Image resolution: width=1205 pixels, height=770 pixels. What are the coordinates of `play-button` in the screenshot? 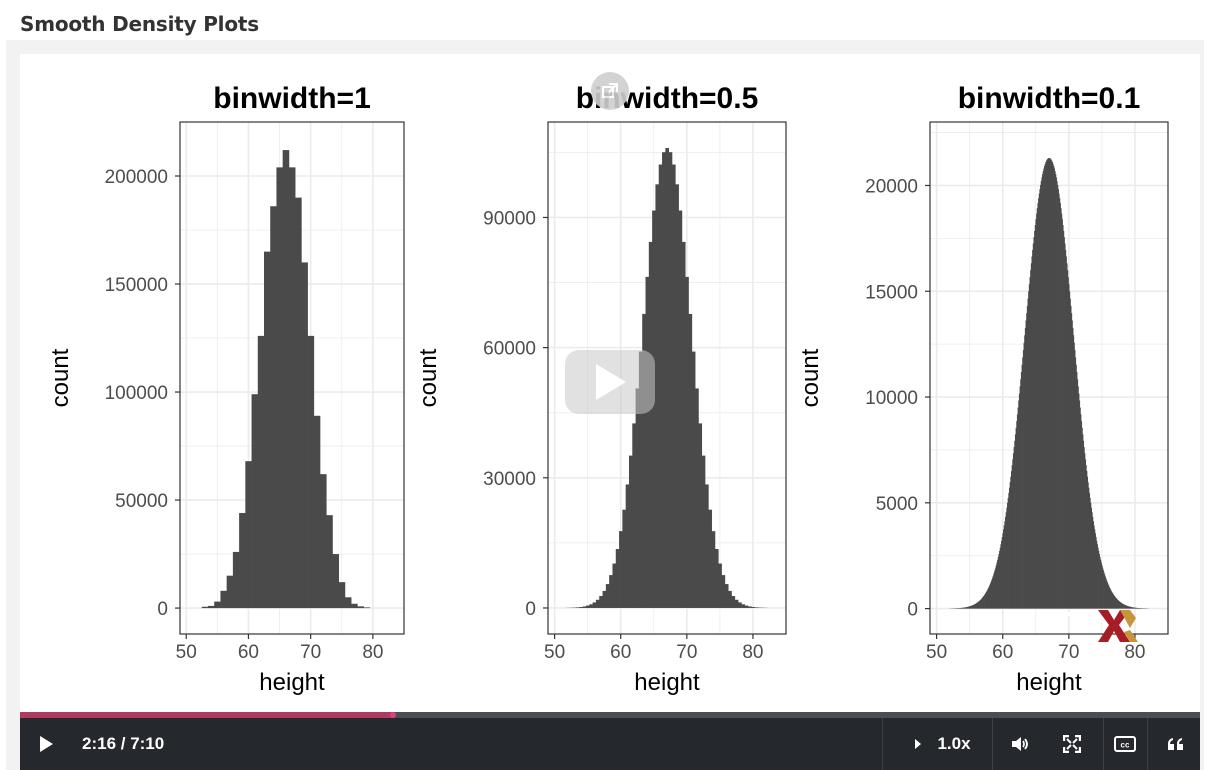 It's located at (46, 744).